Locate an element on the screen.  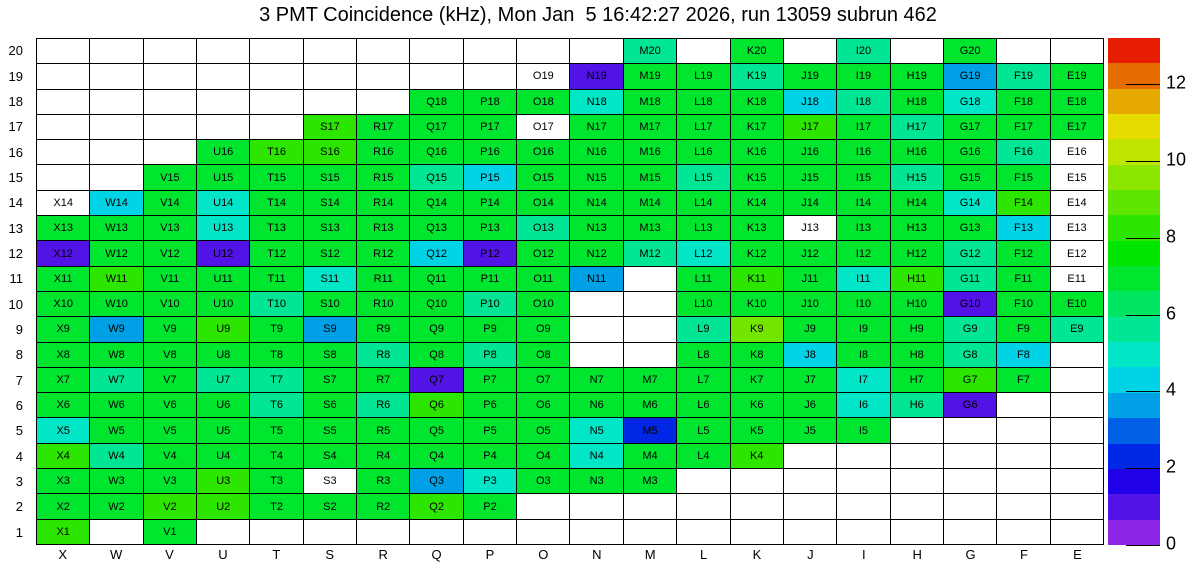
cell-P10: P10 is located at coordinates (490, 304).